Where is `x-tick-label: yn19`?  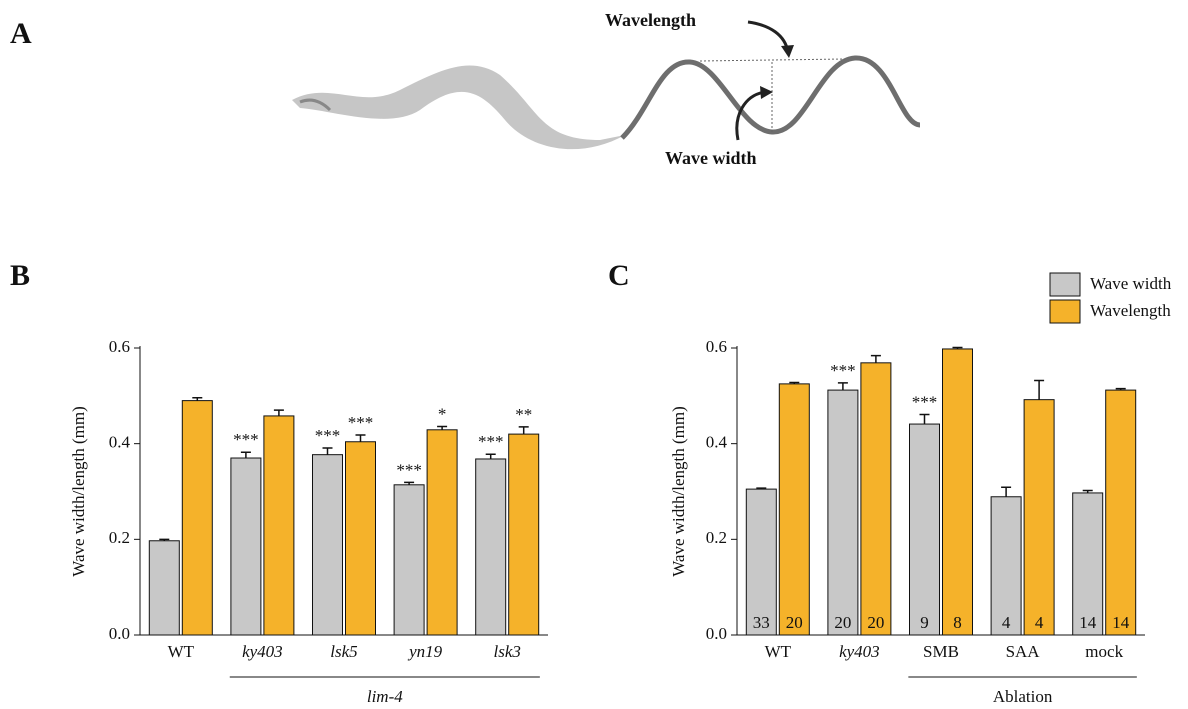
x-tick-label: yn19 is located at coordinates (425, 651).